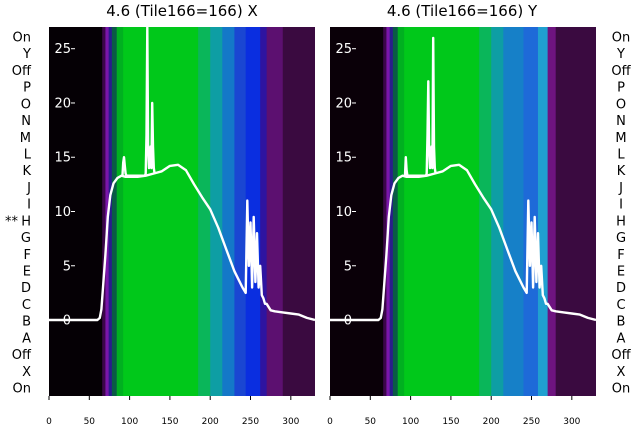 This screenshot has height=440, width=640. Describe the element at coordinates (343, 49) in the screenshot. I see `y-tick-label: 25` at that location.